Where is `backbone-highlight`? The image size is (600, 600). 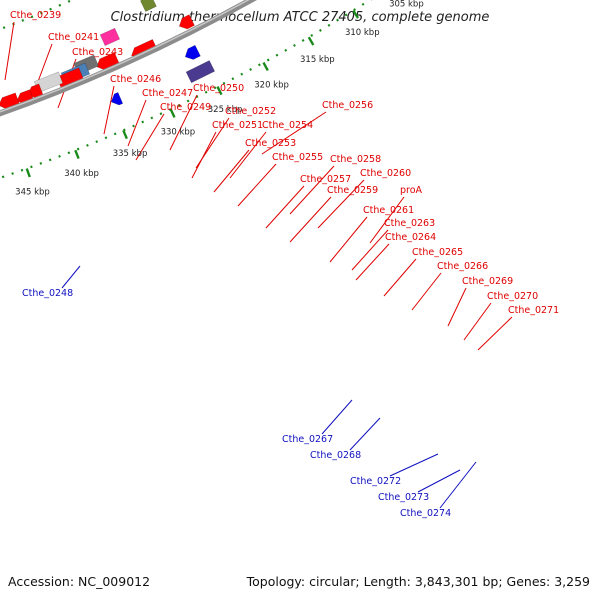 backbone-highlight is located at coordinates (125, 56).